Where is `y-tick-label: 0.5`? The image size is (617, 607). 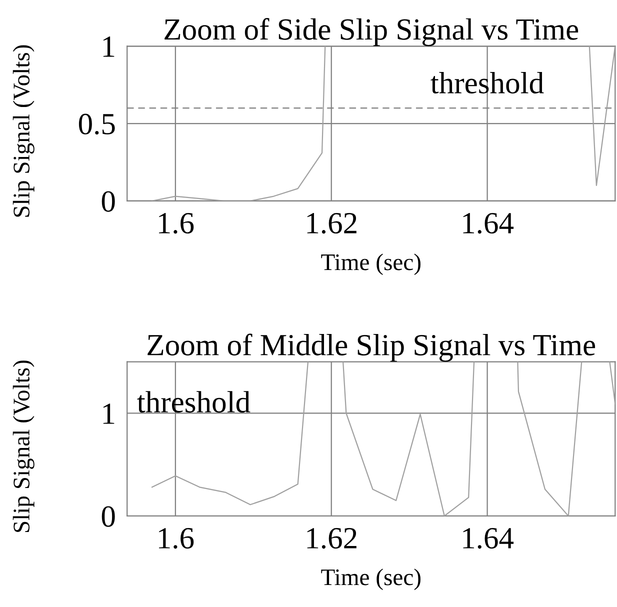 y-tick-label: 0.5 is located at coordinates (96, 124).